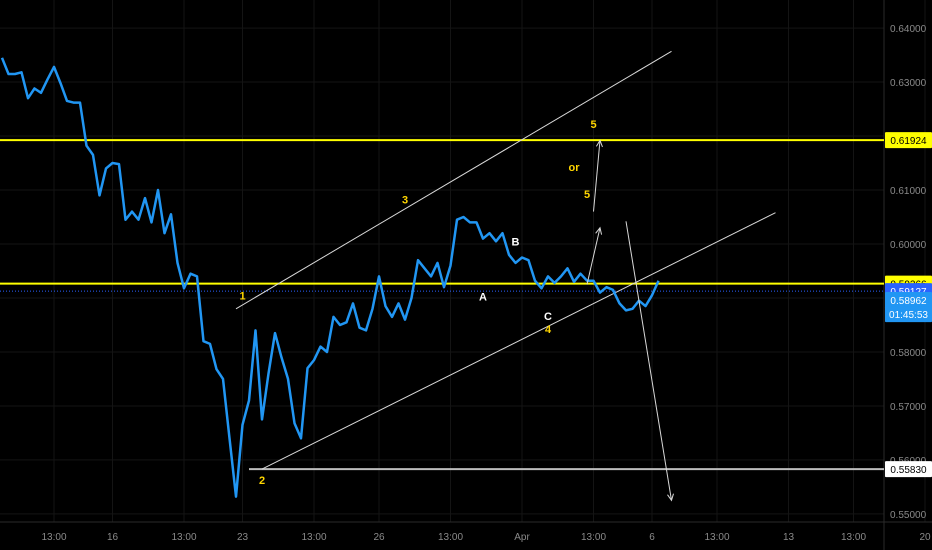  What do you see at coordinates (652, 537) in the screenshot?
I see `x-tick-label: 6` at bounding box center [652, 537].